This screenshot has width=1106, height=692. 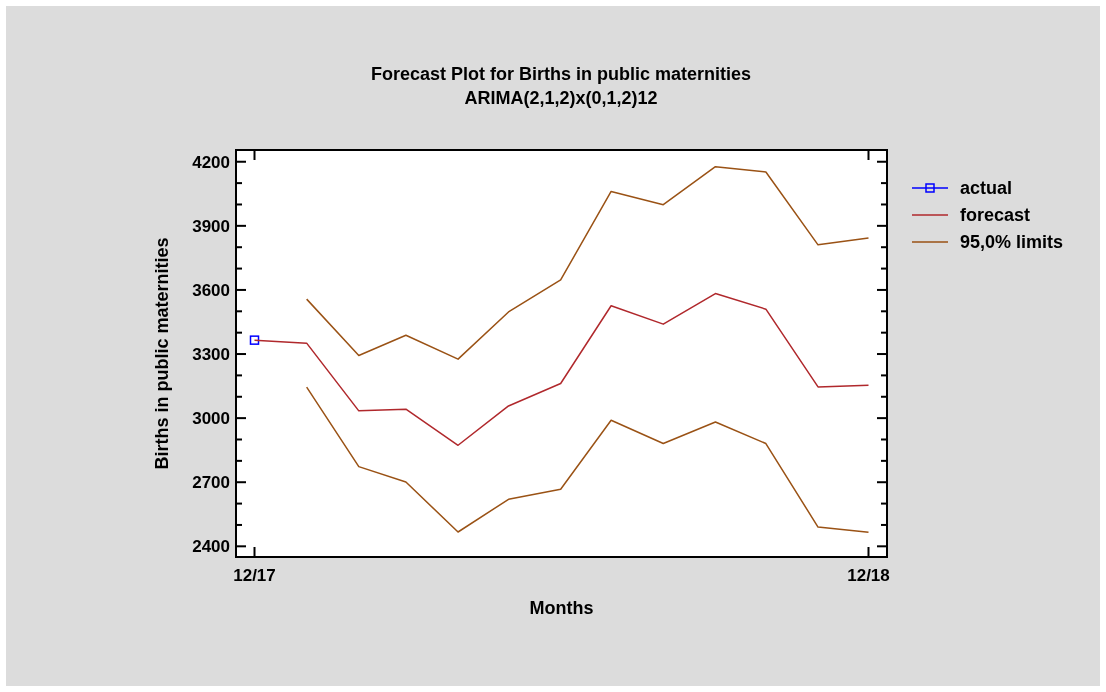 I want to click on chart-title: Forecast Plot for Births in public maternities, so click(x=561, y=74).